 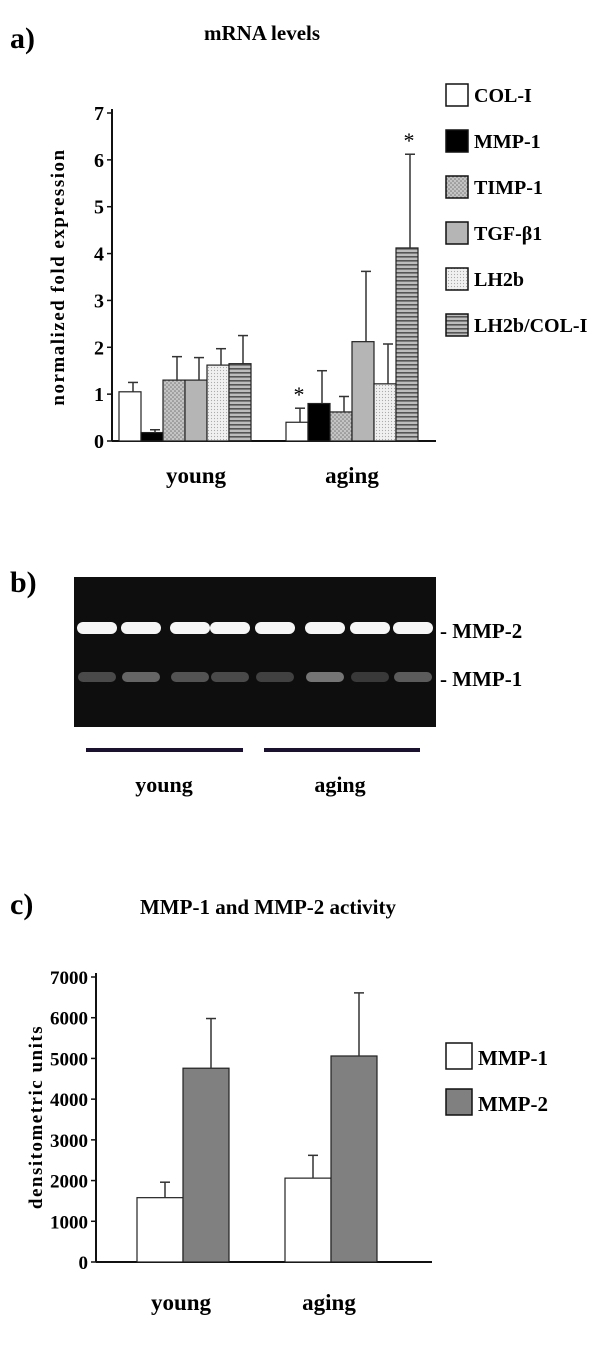 I want to click on y-tick-label: 6, so click(x=99, y=161).